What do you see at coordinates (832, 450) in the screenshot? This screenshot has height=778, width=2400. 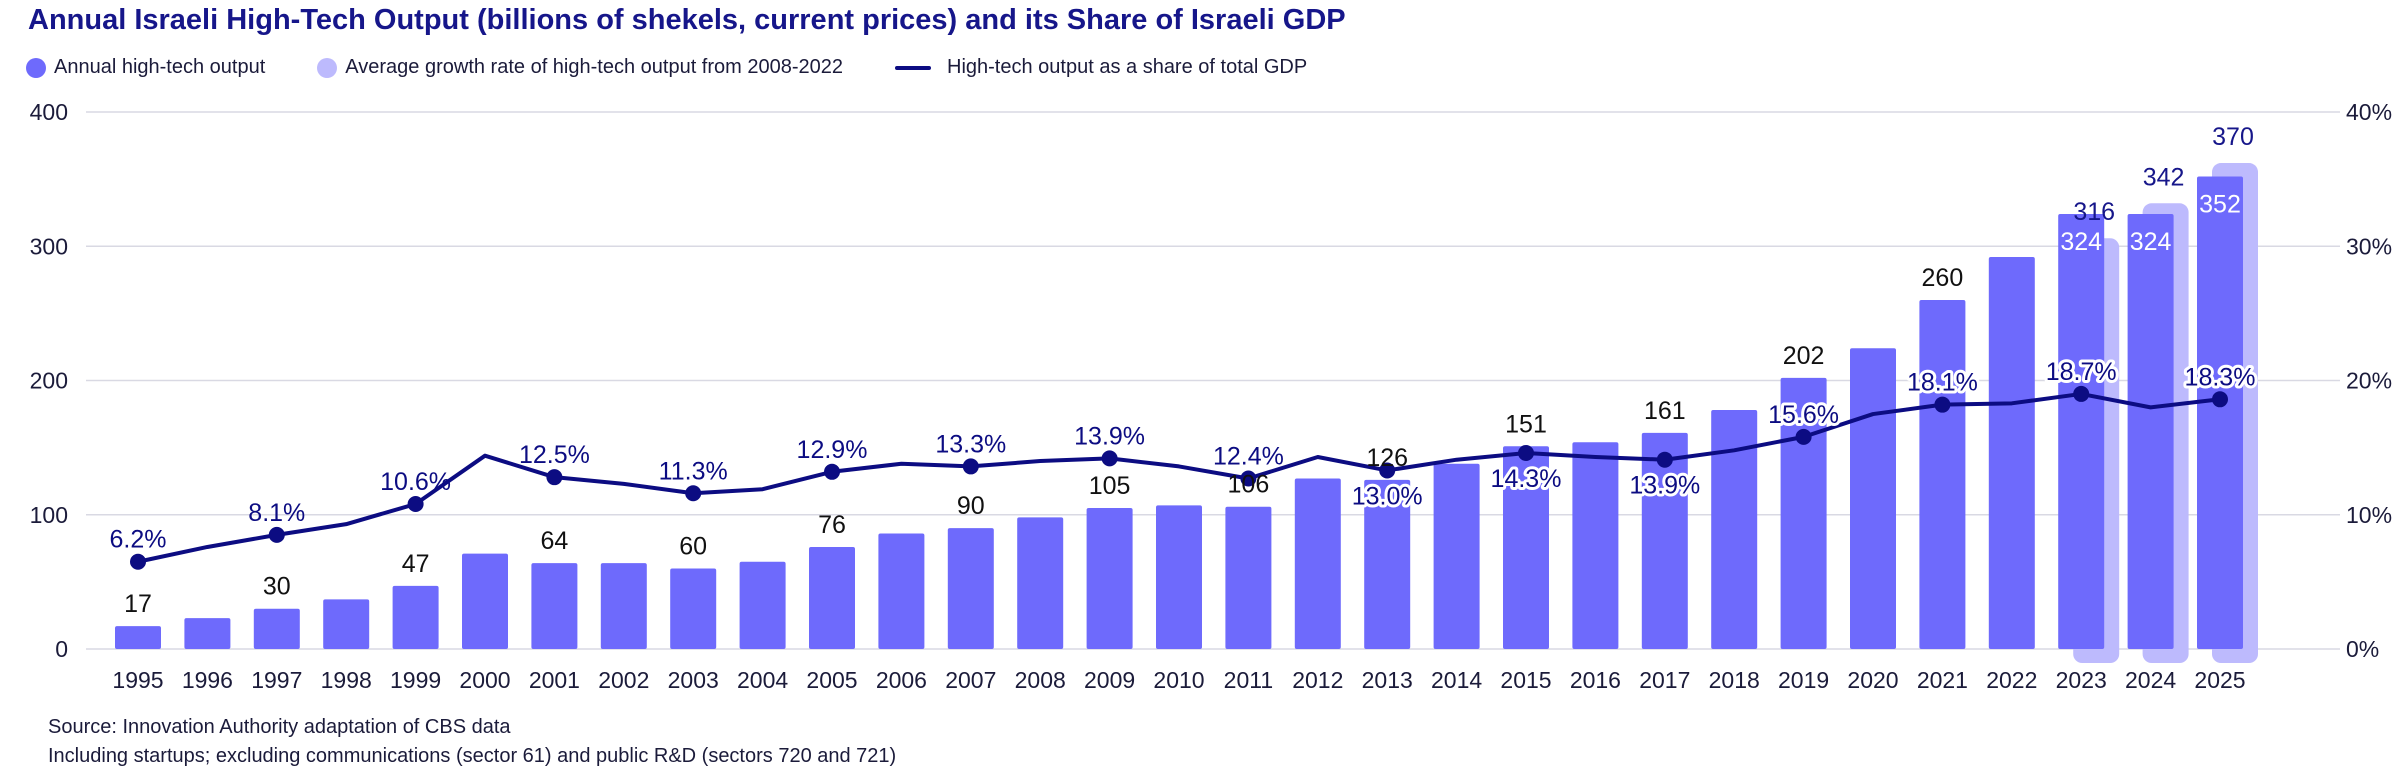 I see `gdp-share-label: 12.9%` at bounding box center [832, 450].